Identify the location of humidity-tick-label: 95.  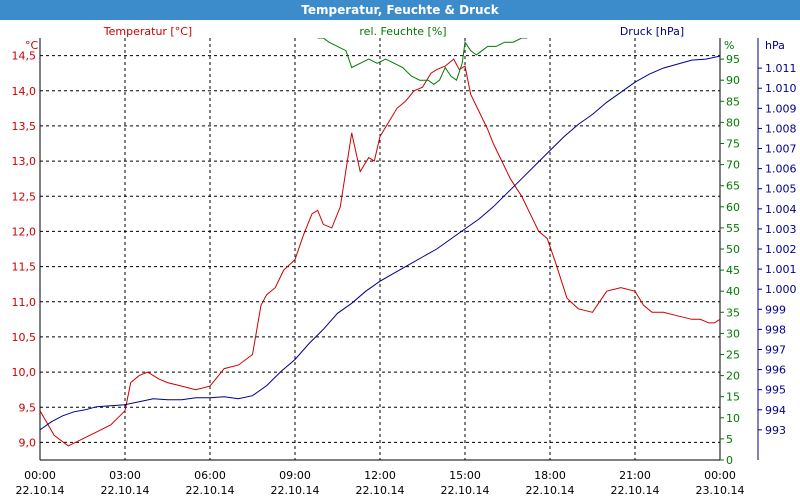
(733, 59).